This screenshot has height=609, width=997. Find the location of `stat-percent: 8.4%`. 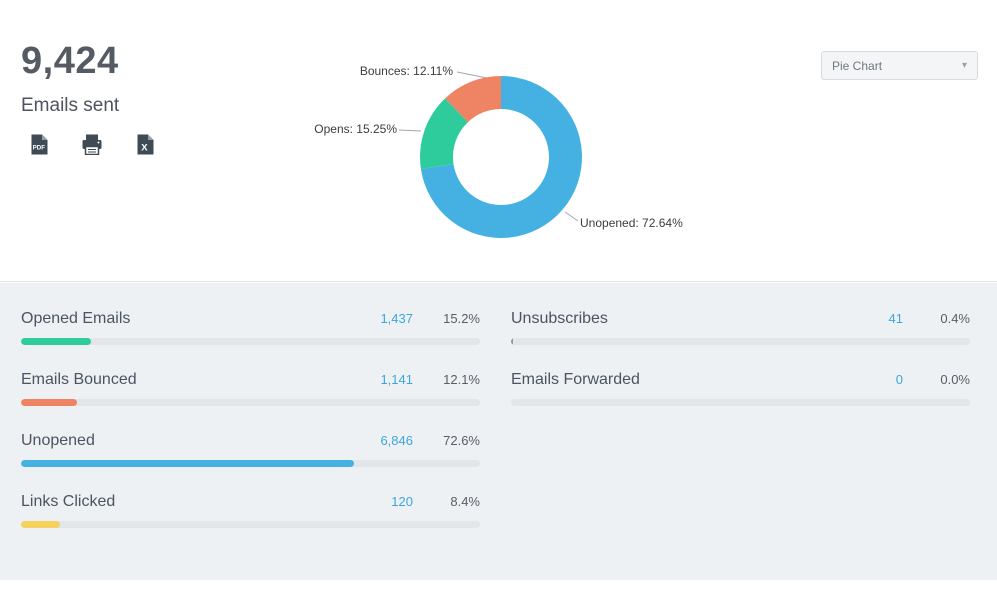

stat-percent: 8.4% is located at coordinates (465, 501).